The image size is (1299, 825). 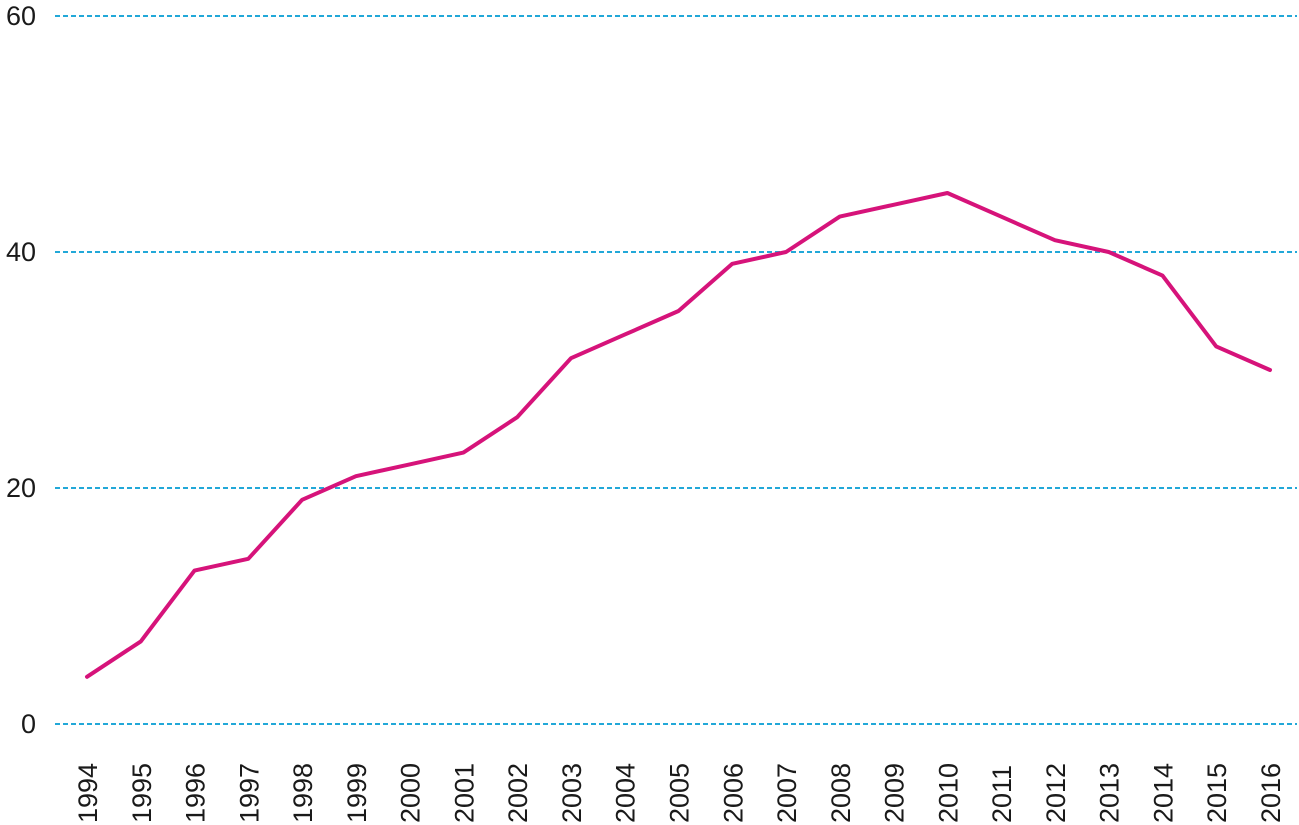 I want to click on y-tick-label: 0, so click(x=28, y=724).